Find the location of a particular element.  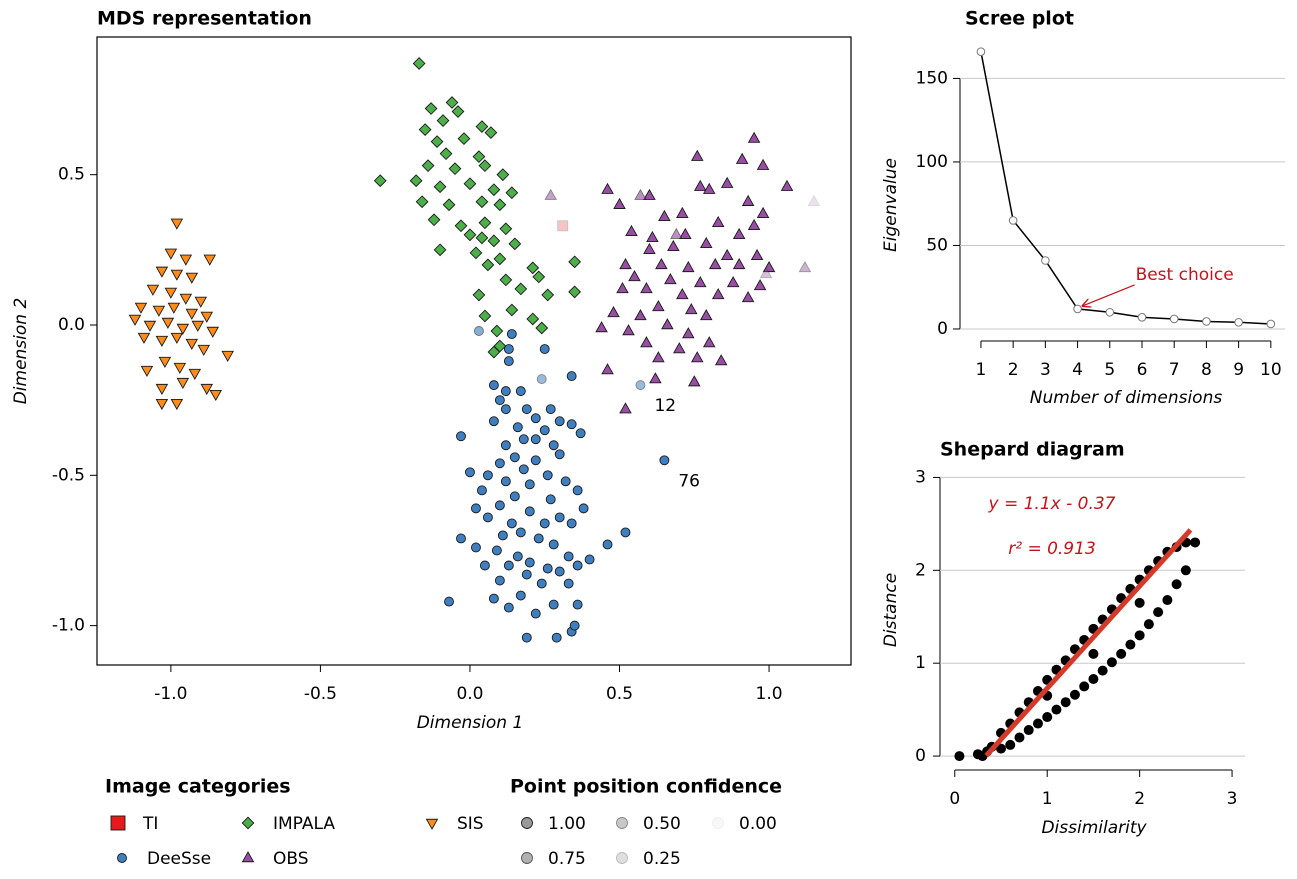

x-tick-label: 5 is located at coordinates (1109, 370).